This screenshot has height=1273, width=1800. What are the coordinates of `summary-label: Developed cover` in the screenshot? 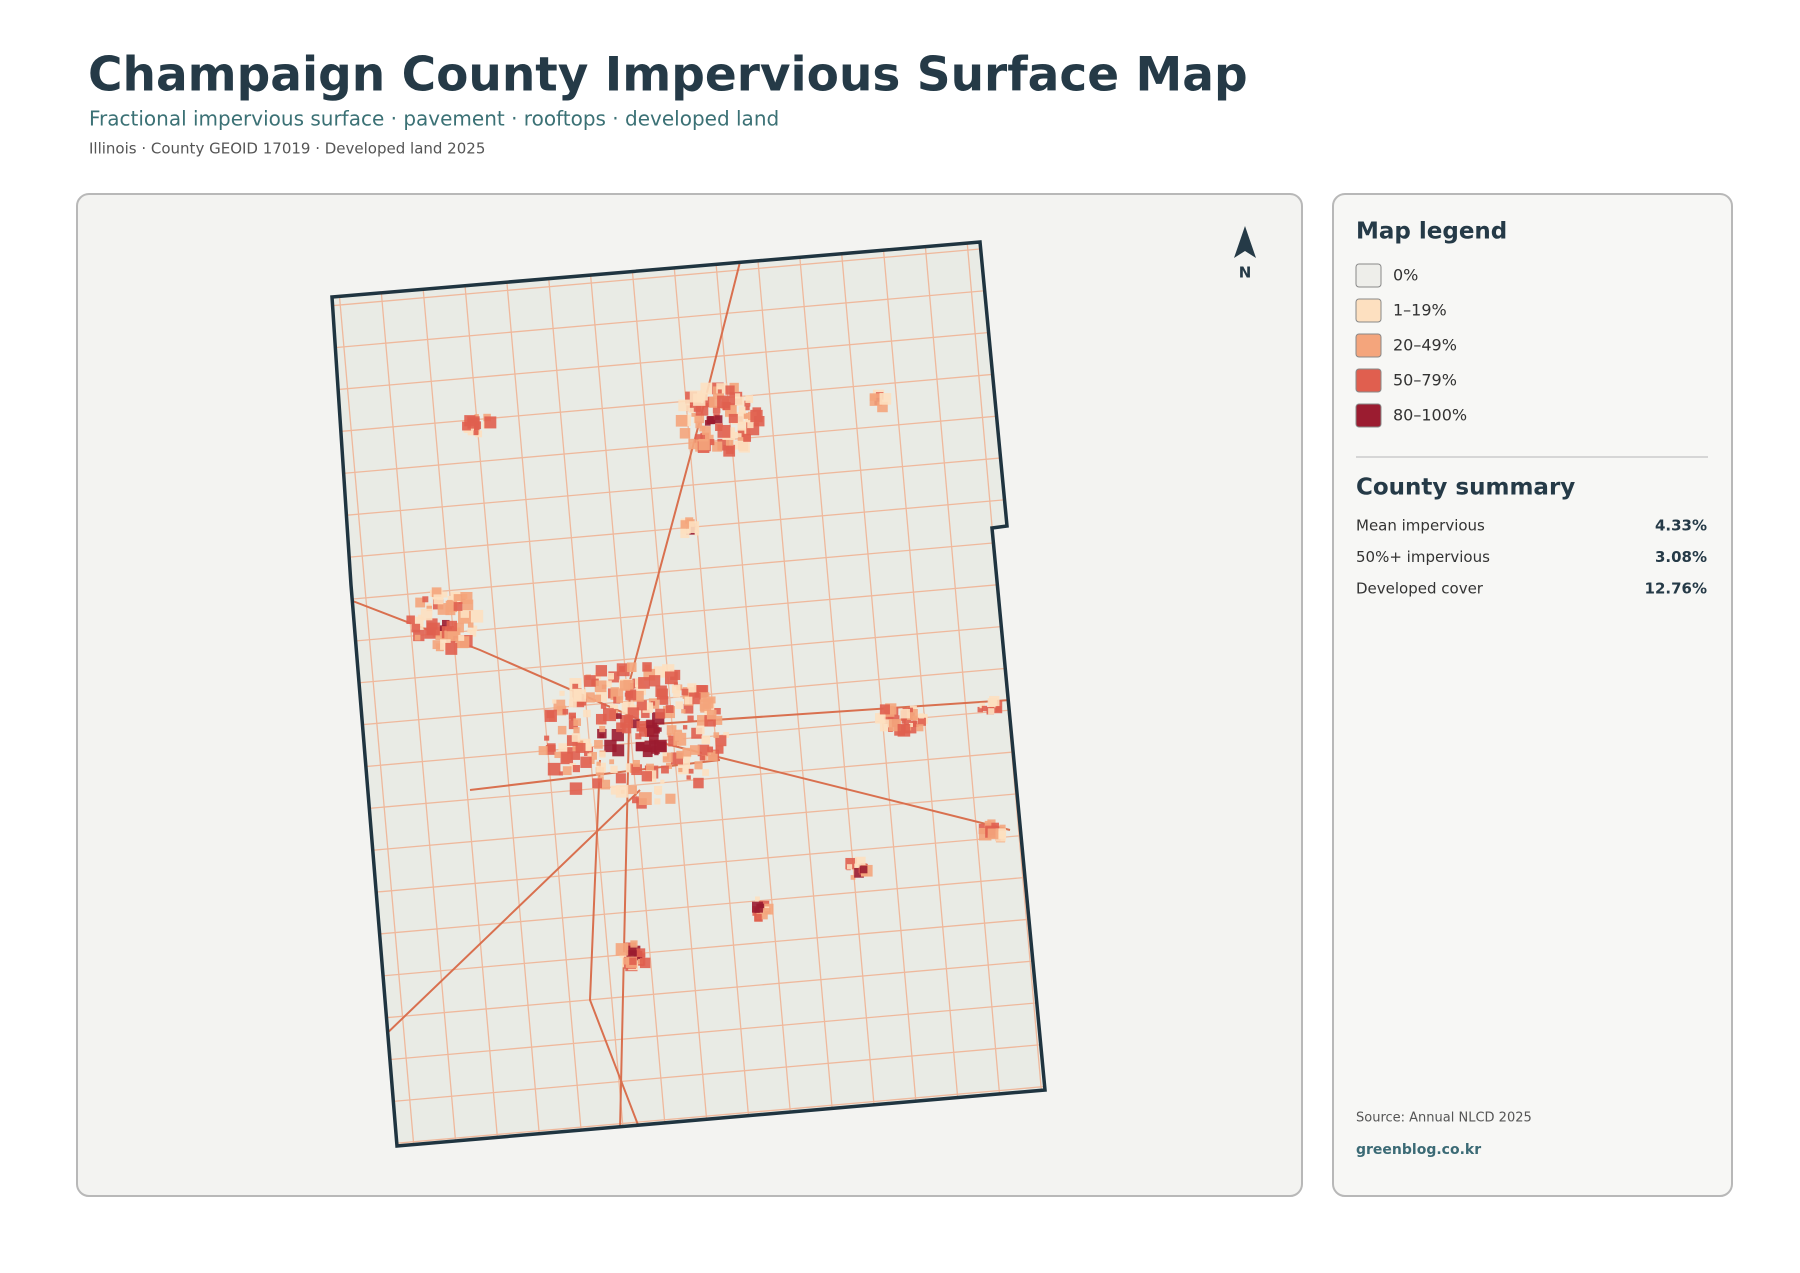 It's located at (1420, 589).